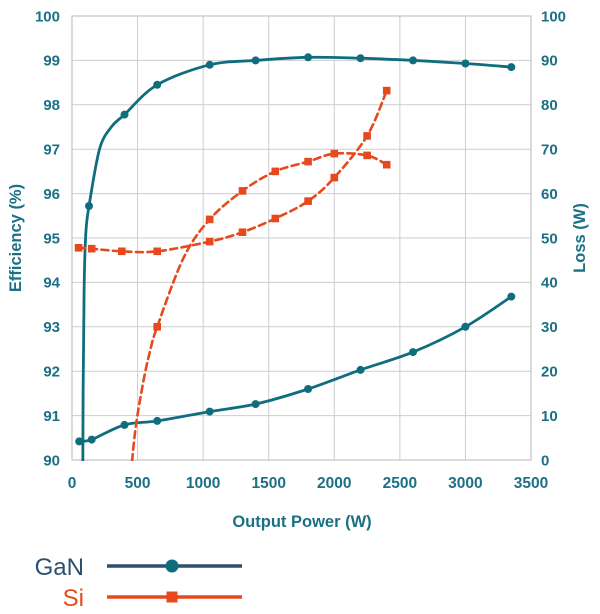 The image size is (600, 614). I want to click on y-left-tick-label-98: 98, so click(51, 105).